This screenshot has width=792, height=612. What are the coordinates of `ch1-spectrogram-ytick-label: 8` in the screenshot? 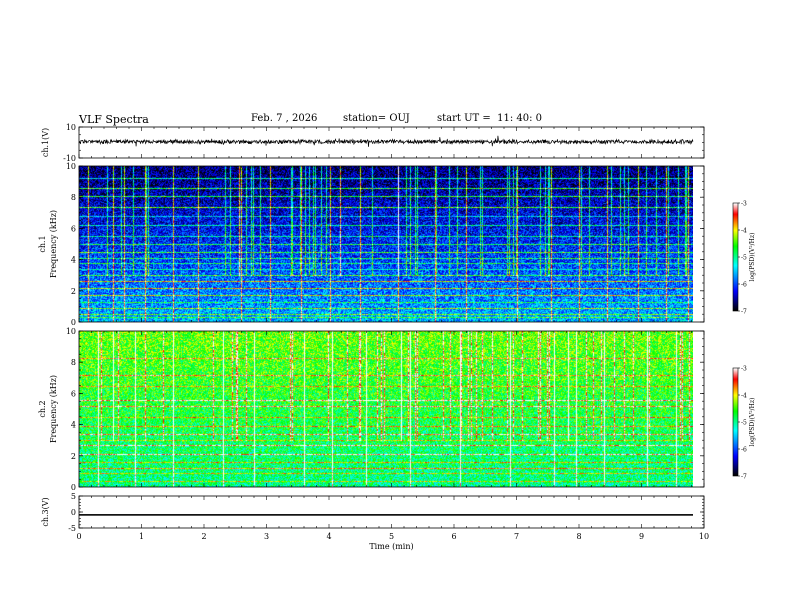 It's located at (73, 197).